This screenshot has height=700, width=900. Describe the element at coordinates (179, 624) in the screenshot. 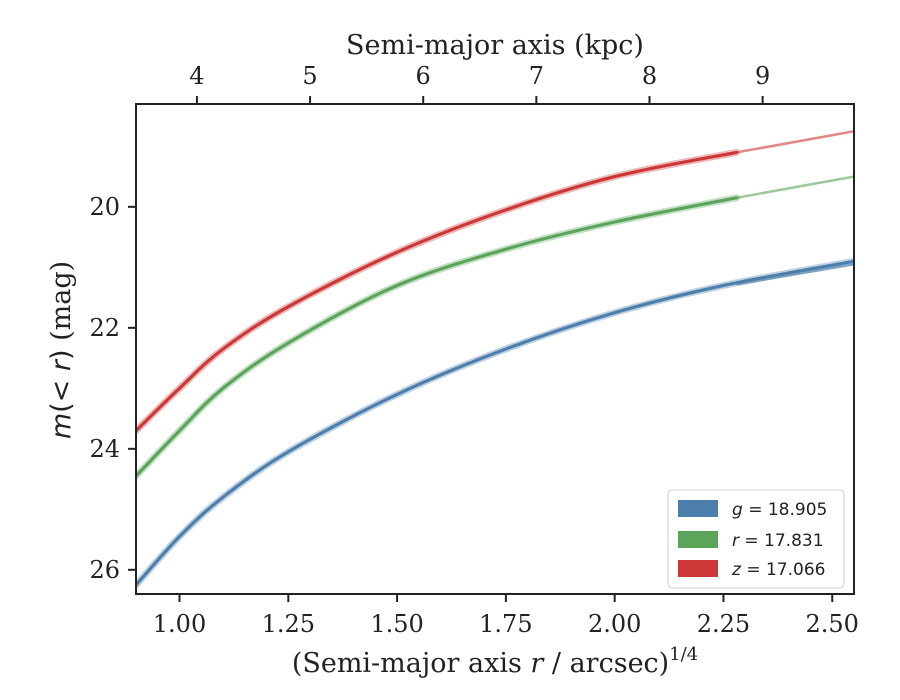

I see `x-tick-label: 1.00` at that location.